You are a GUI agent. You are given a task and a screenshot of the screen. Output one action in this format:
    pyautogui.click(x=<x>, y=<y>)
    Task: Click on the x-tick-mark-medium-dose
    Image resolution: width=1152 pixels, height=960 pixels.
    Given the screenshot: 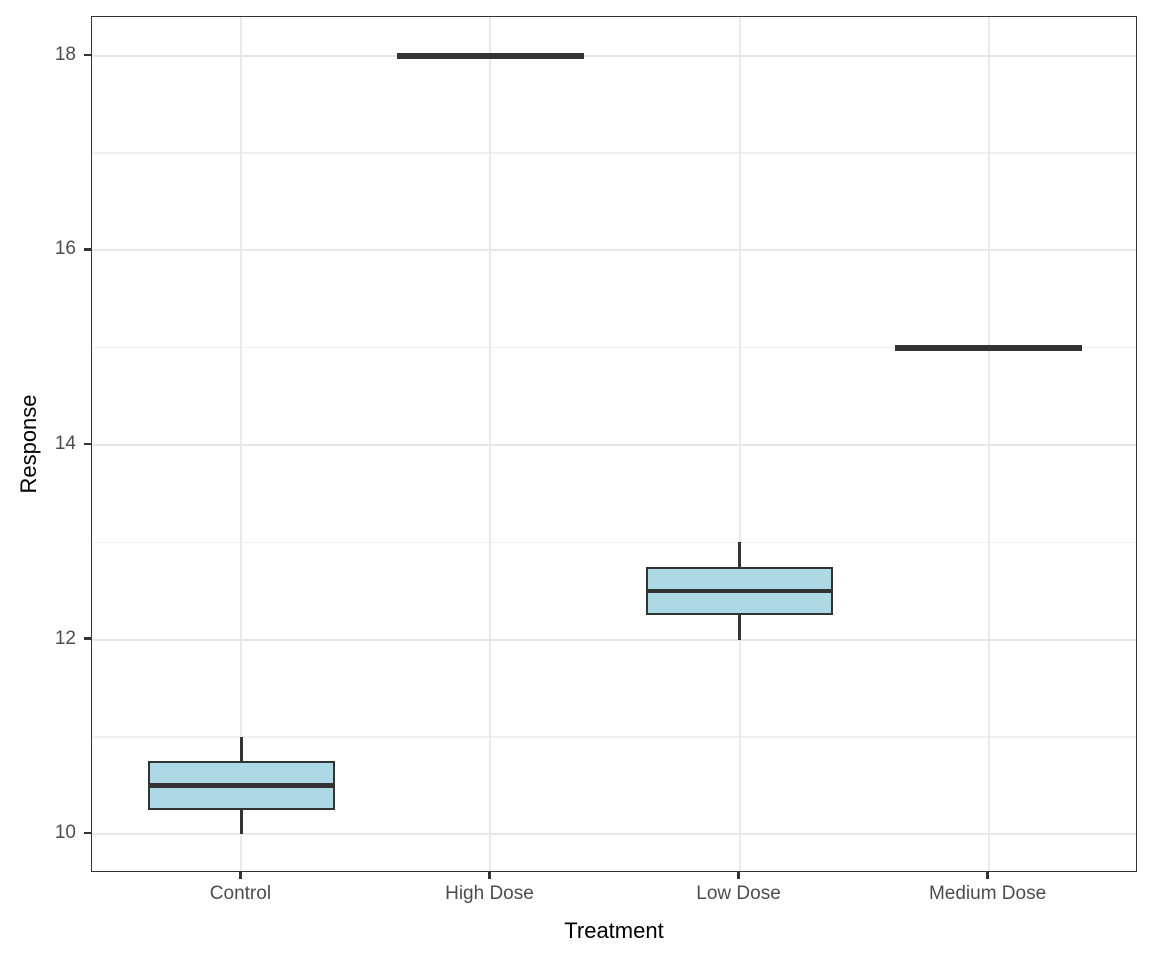 What is the action you would take?
    pyautogui.click(x=987, y=875)
    